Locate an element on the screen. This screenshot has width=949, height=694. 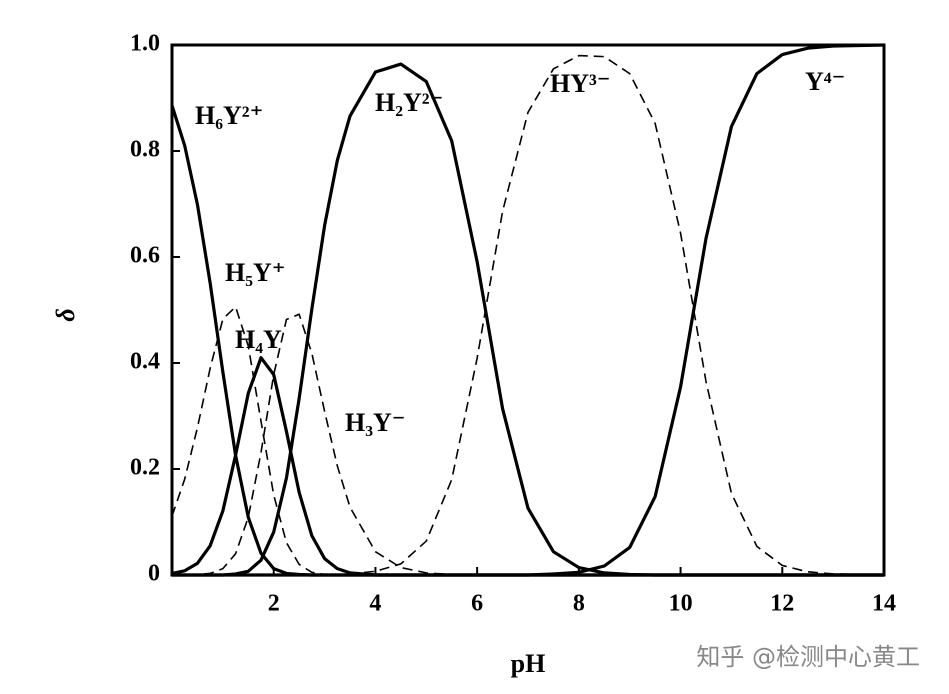
watermark: 知乎 @检测中心黄工 is located at coordinates (808, 657).